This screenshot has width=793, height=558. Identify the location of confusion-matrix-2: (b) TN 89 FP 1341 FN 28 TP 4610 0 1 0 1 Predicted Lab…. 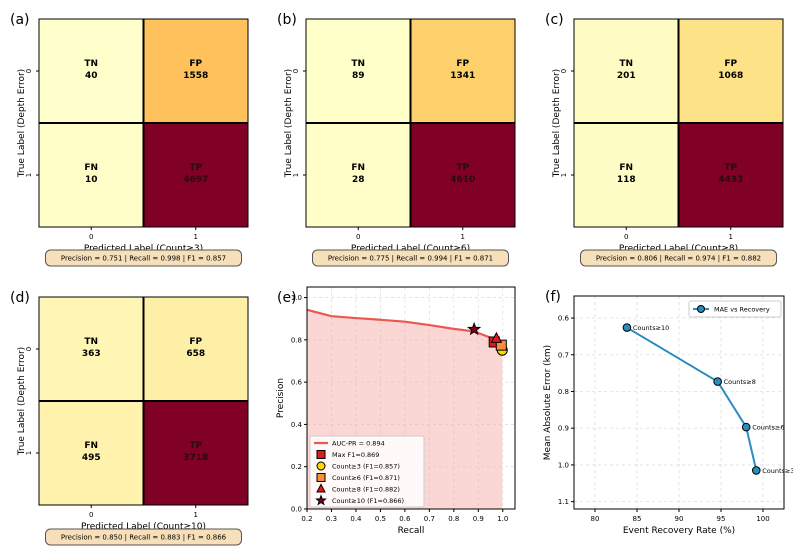
(396, 139).